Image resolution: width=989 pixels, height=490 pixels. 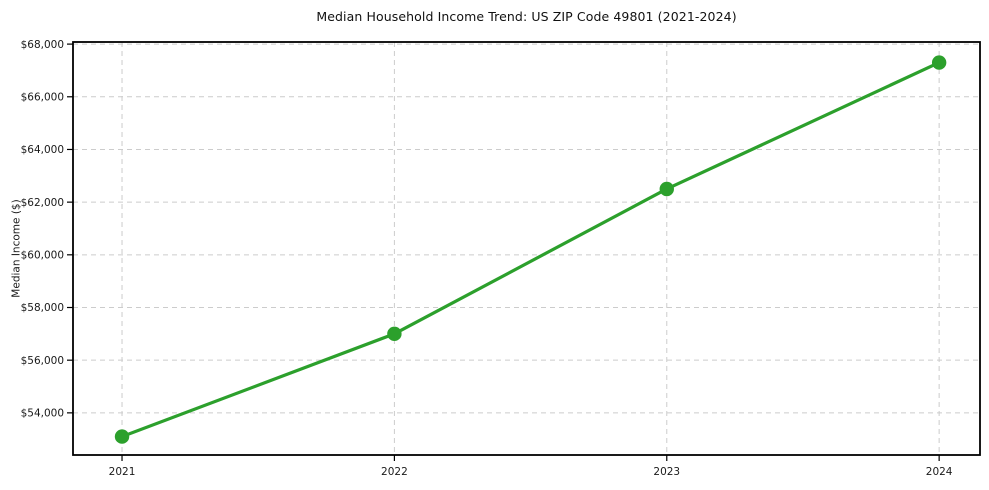 I want to click on y-tick-label: $56,000, so click(x=42, y=361).